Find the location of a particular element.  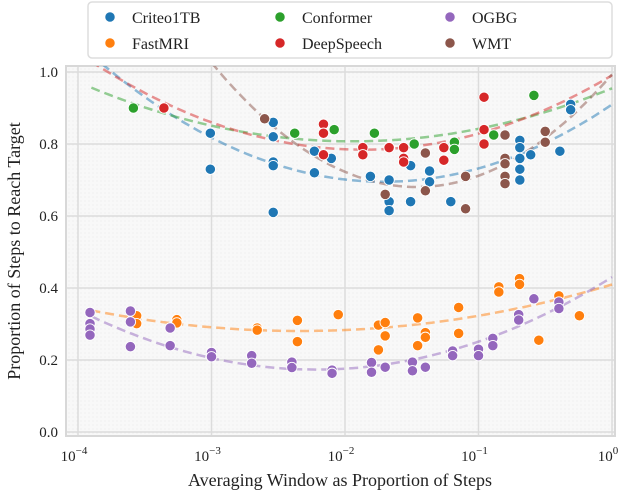

legend-label: OGBG is located at coordinates (495, 18).